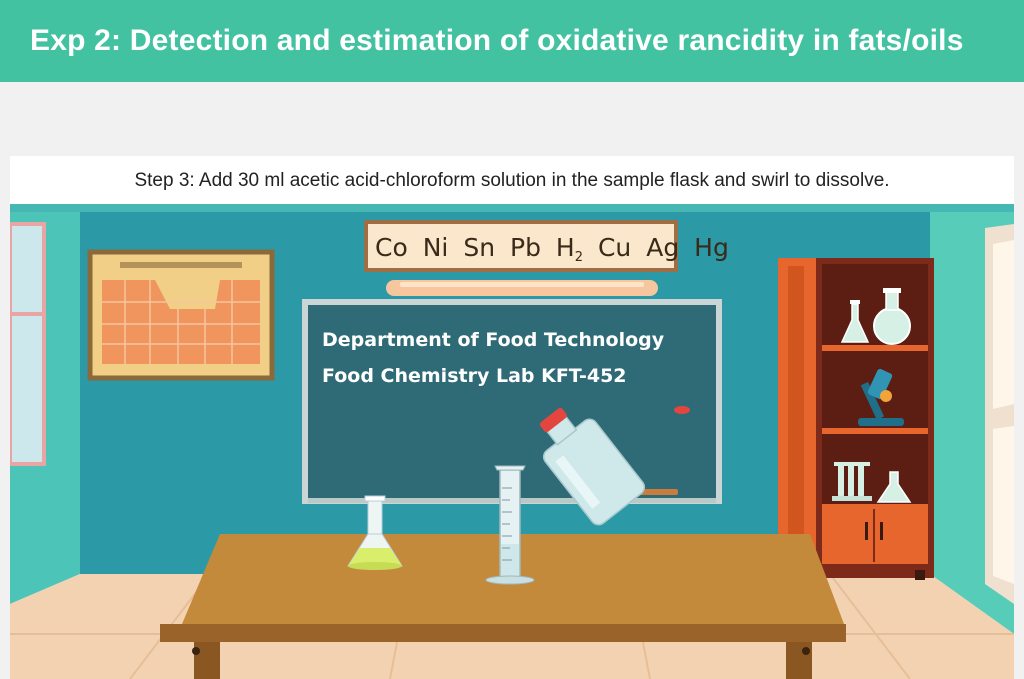 This screenshot has height=679, width=1024. Describe the element at coordinates (375, 532) in the screenshot. I see `conical-flask-icon` at that location.